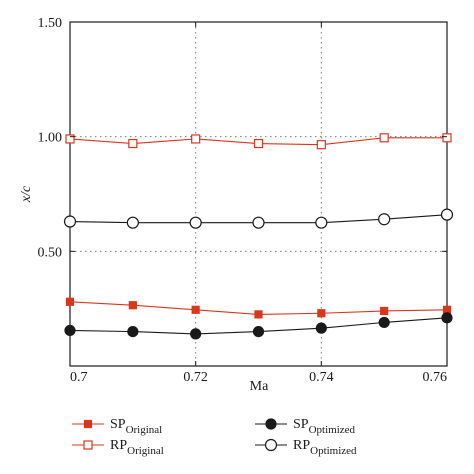 The height and width of the screenshot is (474, 474). What do you see at coordinates (324, 426) in the screenshot?
I see `legend-label: SPOptimized` at bounding box center [324, 426].